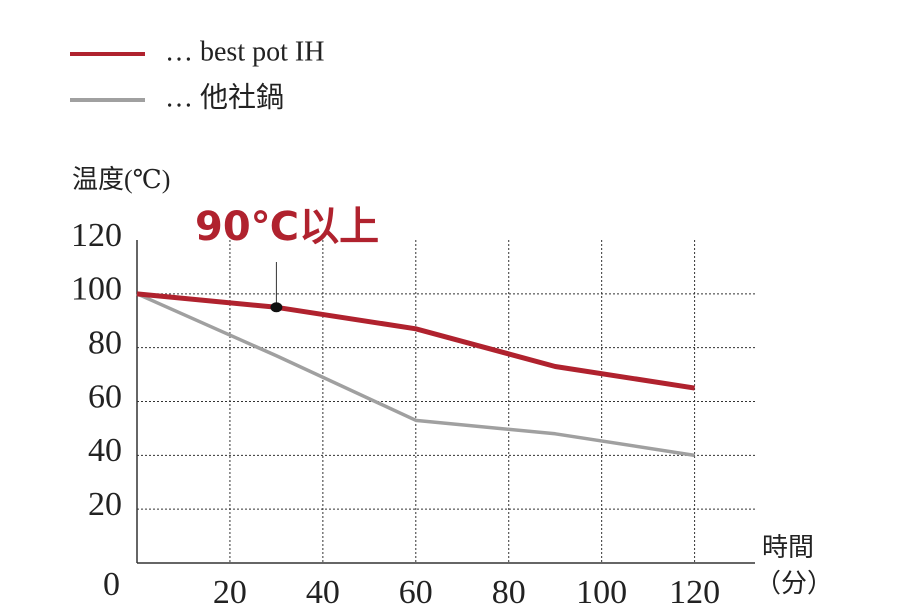 This screenshot has width=899, height=615. Describe the element at coordinates (105, 396) in the screenshot. I see `y-tick-label: 60` at that location.